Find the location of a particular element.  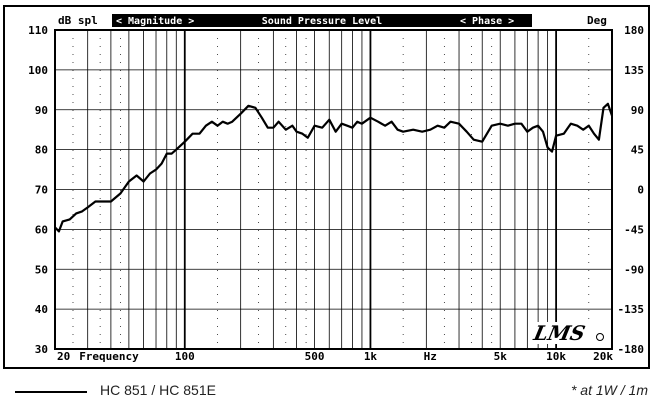

x-tick-label: 20 is located at coordinates (63, 356).